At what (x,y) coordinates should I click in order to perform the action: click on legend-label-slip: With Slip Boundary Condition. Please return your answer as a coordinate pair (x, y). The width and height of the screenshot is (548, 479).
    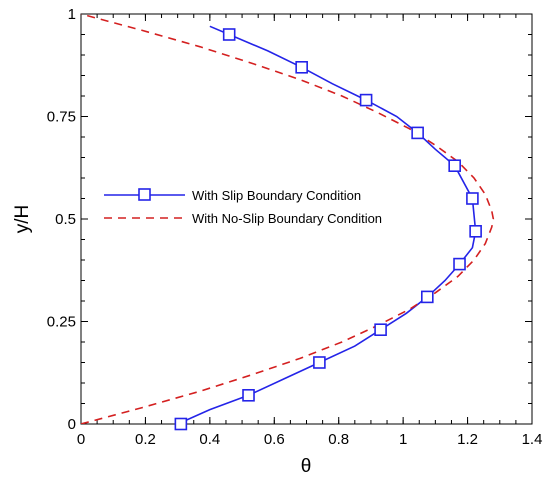
    Looking at the image, I should click on (276, 195).